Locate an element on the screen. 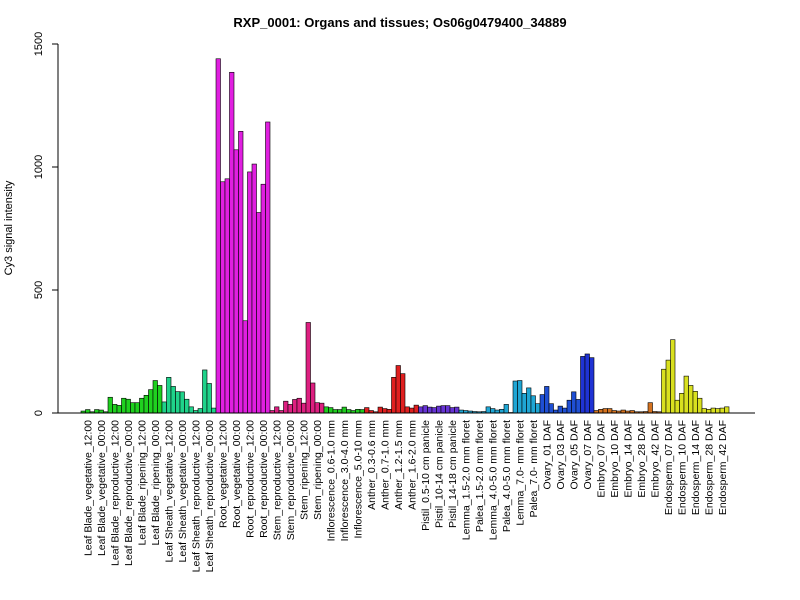  x-tick-label: Pistil_14-18 cm panicle is located at coordinates (453, 474).